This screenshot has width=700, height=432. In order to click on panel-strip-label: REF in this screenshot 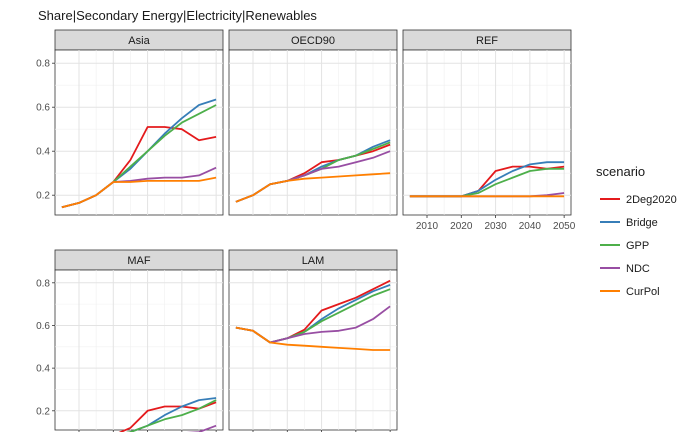, I will do `click(487, 41)`.